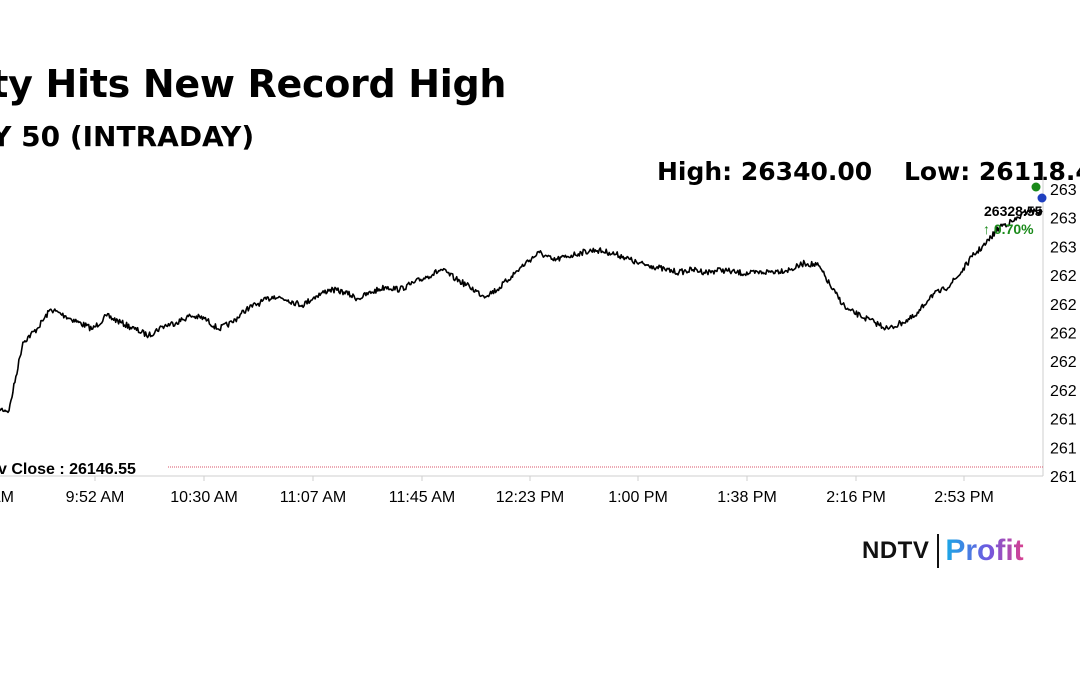 The height and width of the screenshot is (675, 1080). I want to click on x-tick-label: 12:23 PM, so click(530, 497).